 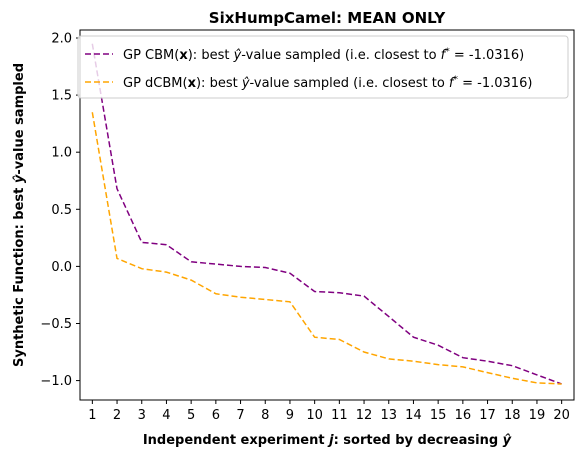 I want to click on y-tick-label: 0.0, so click(x=61, y=267).